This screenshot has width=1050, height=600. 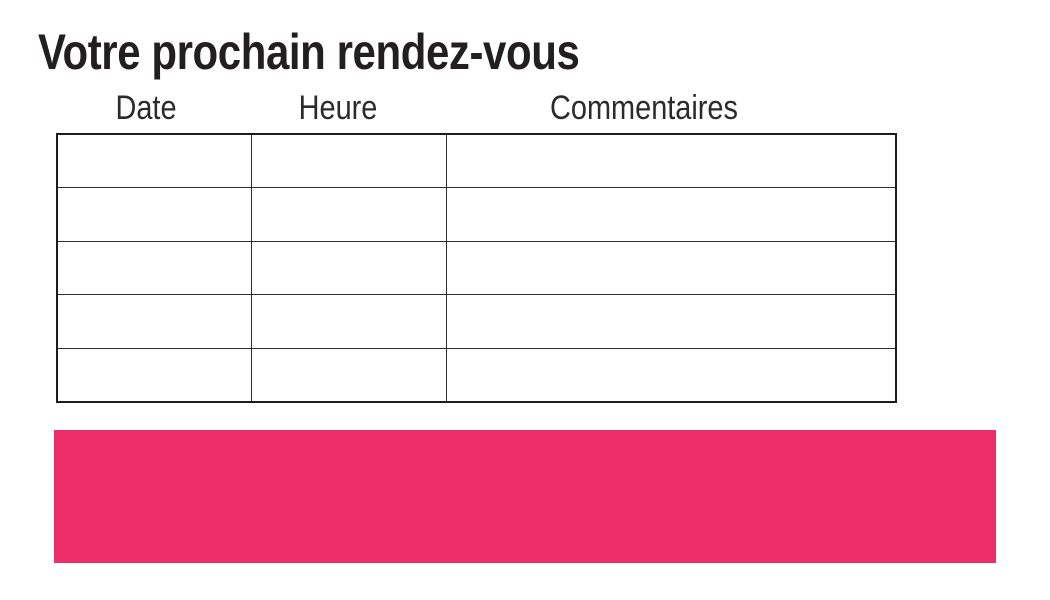 What do you see at coordinates (644, 108) in the screenshot?
I see `column-header-commentaires: Commentaires` at bounding box center [644, 108].